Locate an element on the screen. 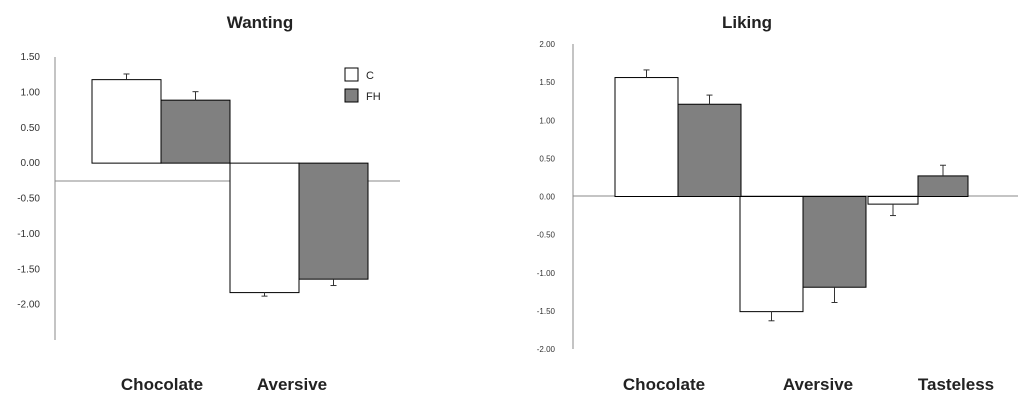 The image size is (1028, 396). wanting-y-tick-label: 1.50 is located at coordinates (31, 57).